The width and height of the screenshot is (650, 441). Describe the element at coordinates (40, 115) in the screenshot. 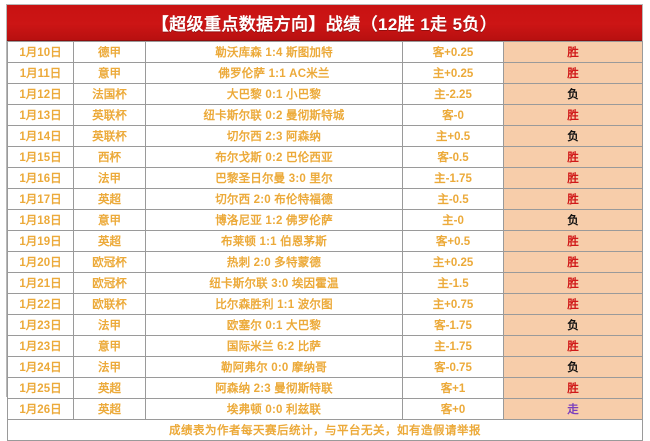

I see `cell-date: 1月13日` at that location.